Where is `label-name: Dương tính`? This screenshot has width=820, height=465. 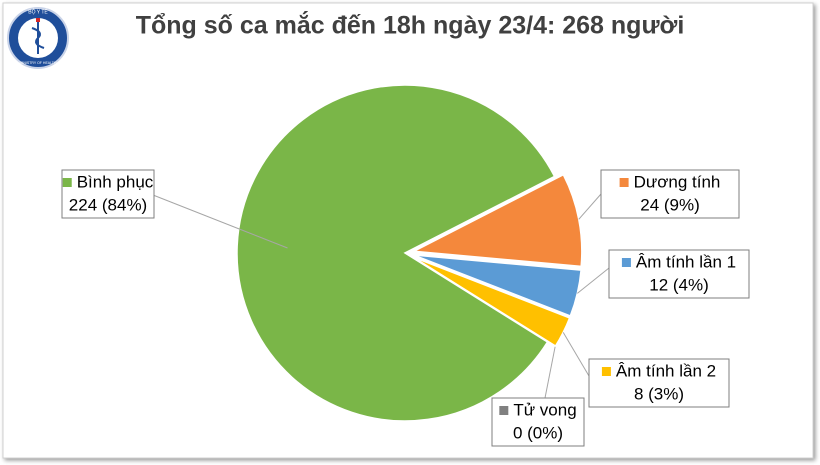
label-name: Dương tính is located at coordinates (677, 181).